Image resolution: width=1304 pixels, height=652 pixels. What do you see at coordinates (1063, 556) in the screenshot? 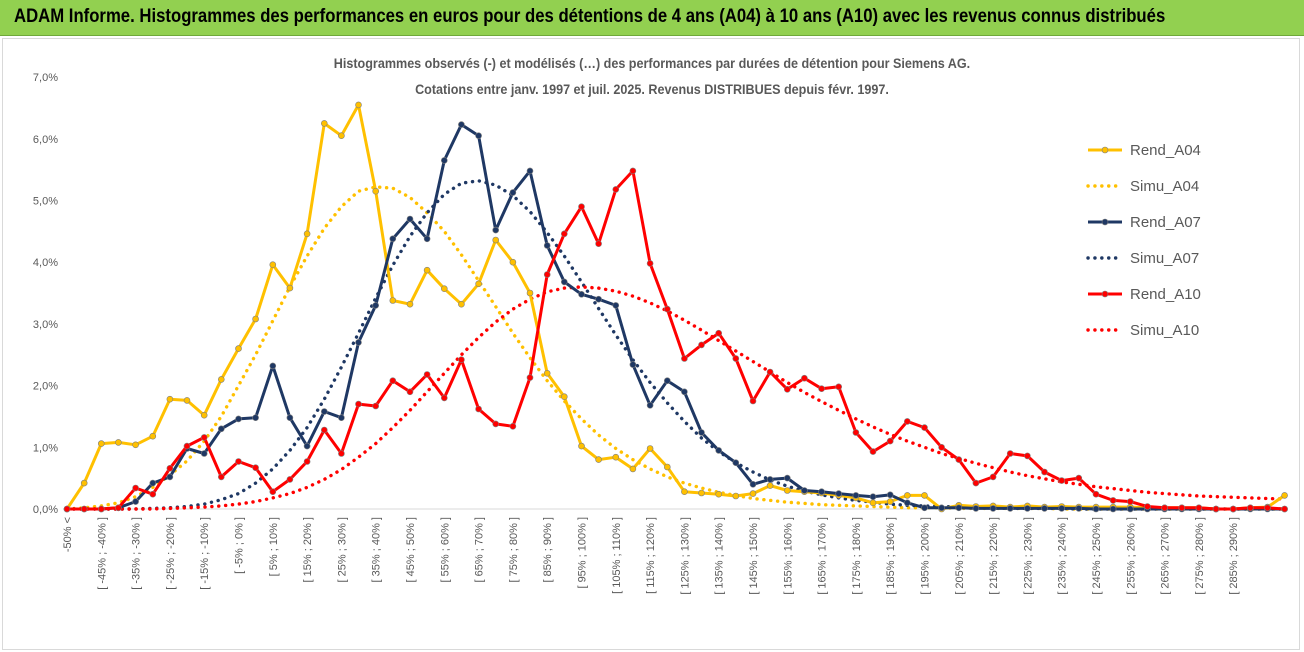
I see `x-tick-label: [ 235% ; 240% ]` at bounding box center [1063, 556].